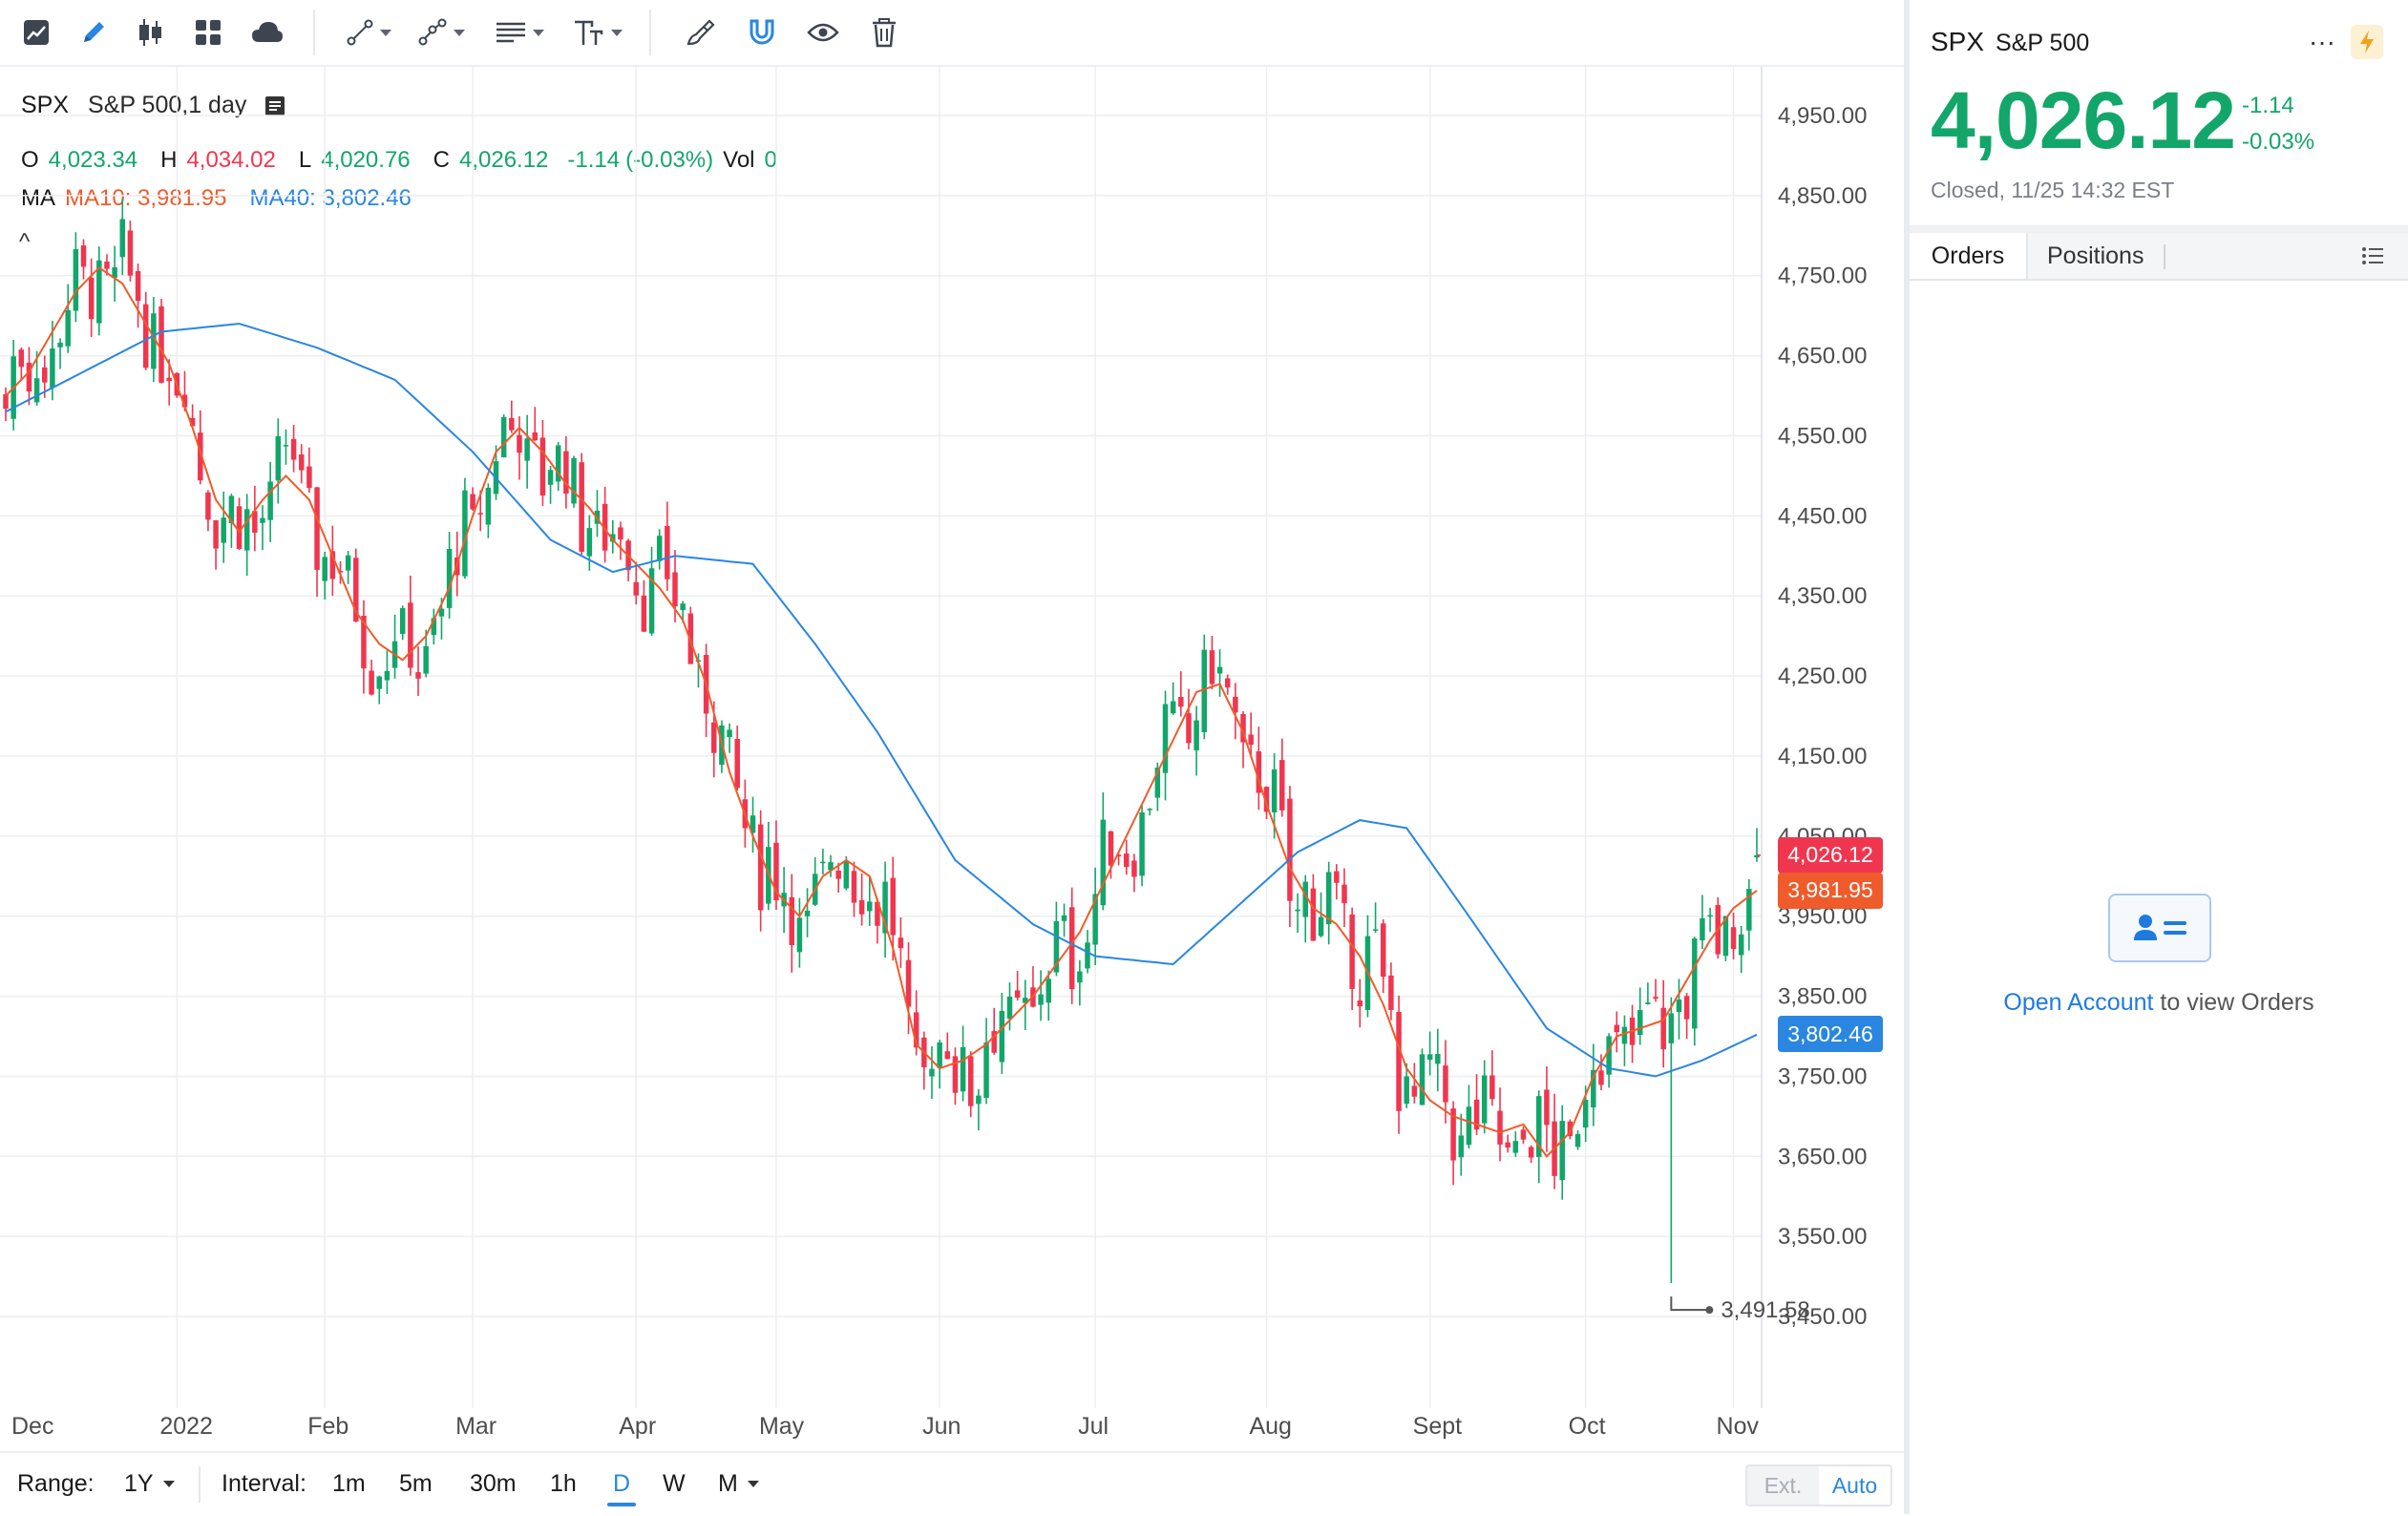 The image size is (2408, 1516). Describe the element at coordinates (739, 160) in the screenshot. I see `legend-volume-label: Vol` at that location.